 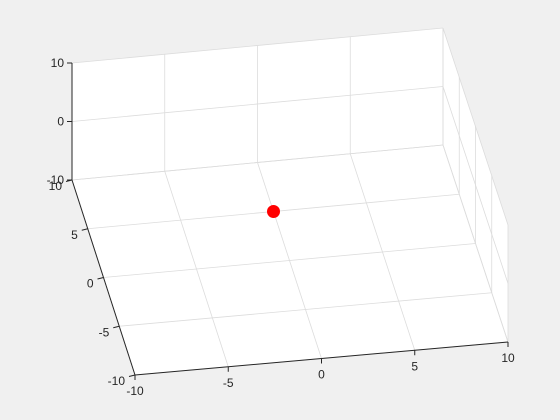 I want to click on y-tick-label: -10, so click(x=117, y=381).